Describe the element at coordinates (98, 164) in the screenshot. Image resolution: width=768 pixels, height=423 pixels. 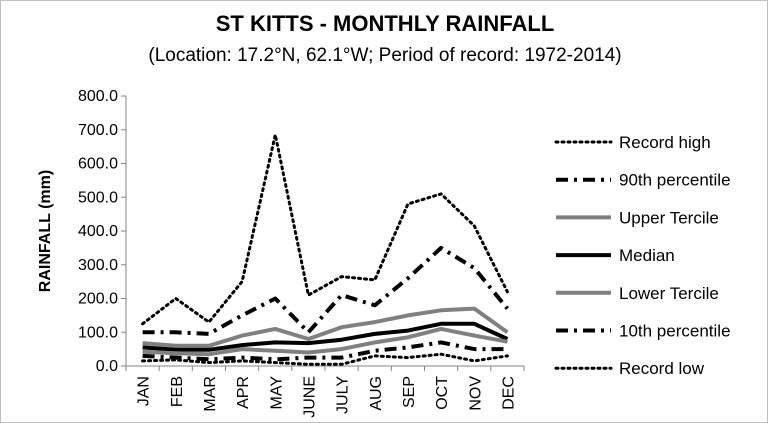
I see `y-tick-label: 600.0` at that location.